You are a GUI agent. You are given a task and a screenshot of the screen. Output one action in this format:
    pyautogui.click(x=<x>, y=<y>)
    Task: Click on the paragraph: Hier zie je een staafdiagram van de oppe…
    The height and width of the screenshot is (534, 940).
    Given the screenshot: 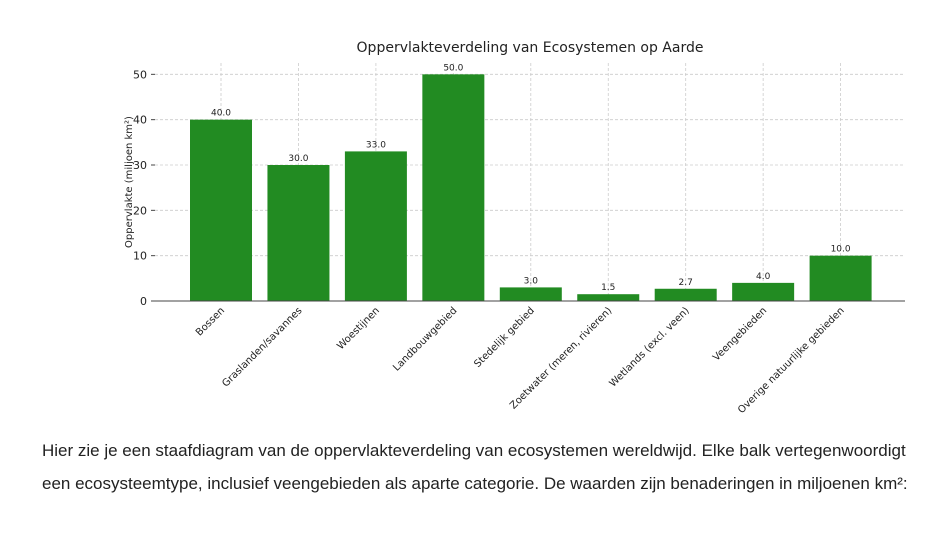 What is the action you would take?
    pyautogui.click(x=475, y=467)
    